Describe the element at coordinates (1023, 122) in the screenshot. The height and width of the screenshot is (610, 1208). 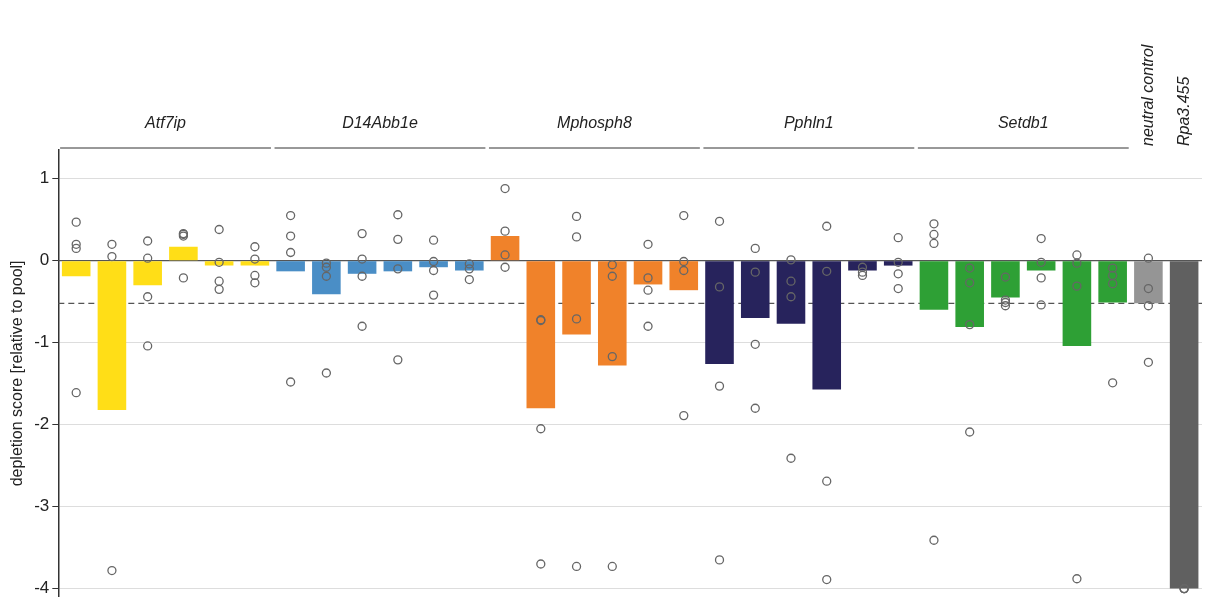
I see `text: Setdb1` at that location.